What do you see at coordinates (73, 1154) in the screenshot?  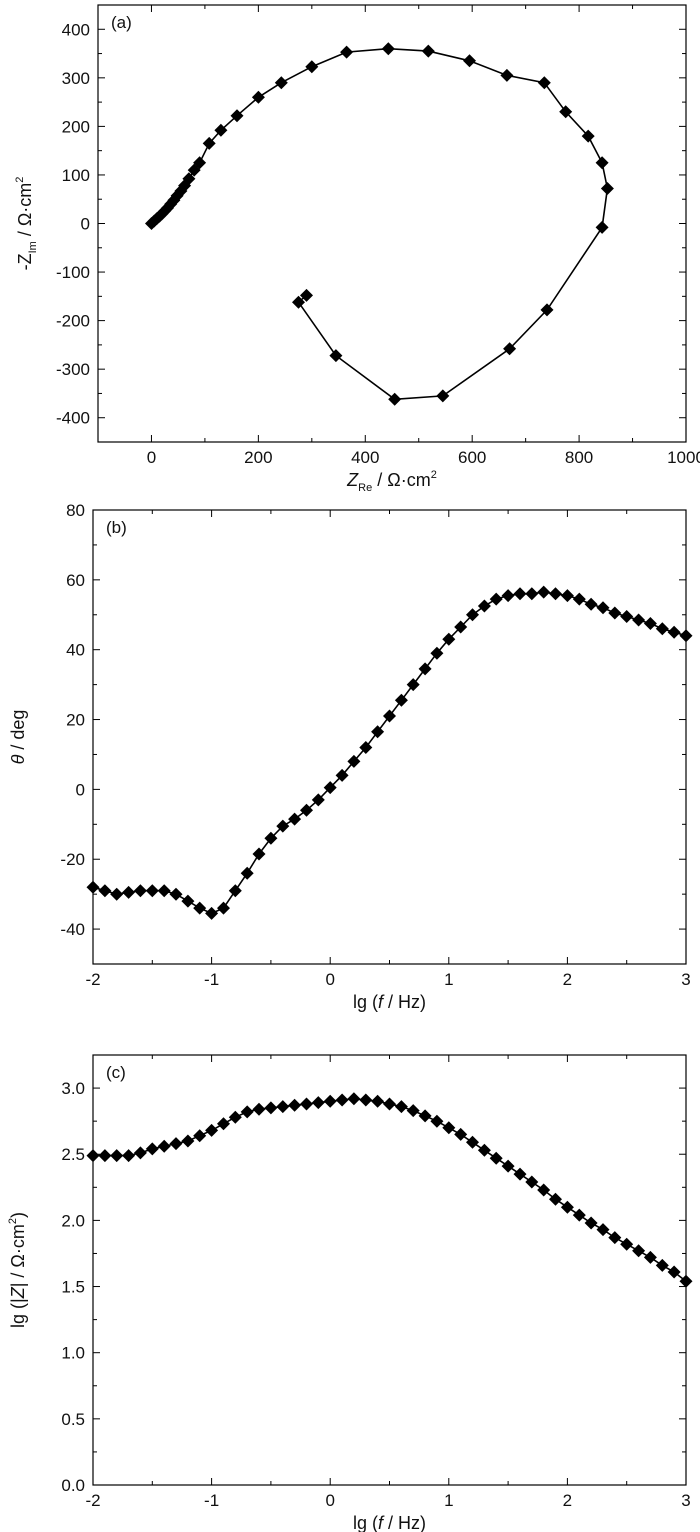 I see `y-tick-label: 2.5` at bounding box center [73, 1154].